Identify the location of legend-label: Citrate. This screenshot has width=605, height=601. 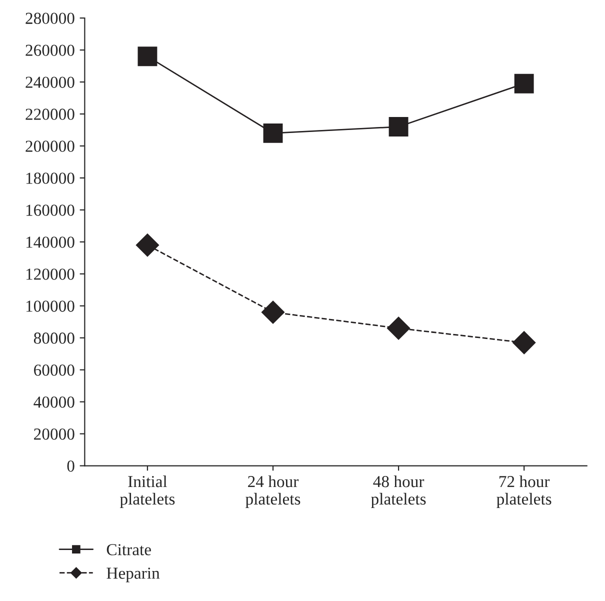
(128, 550).